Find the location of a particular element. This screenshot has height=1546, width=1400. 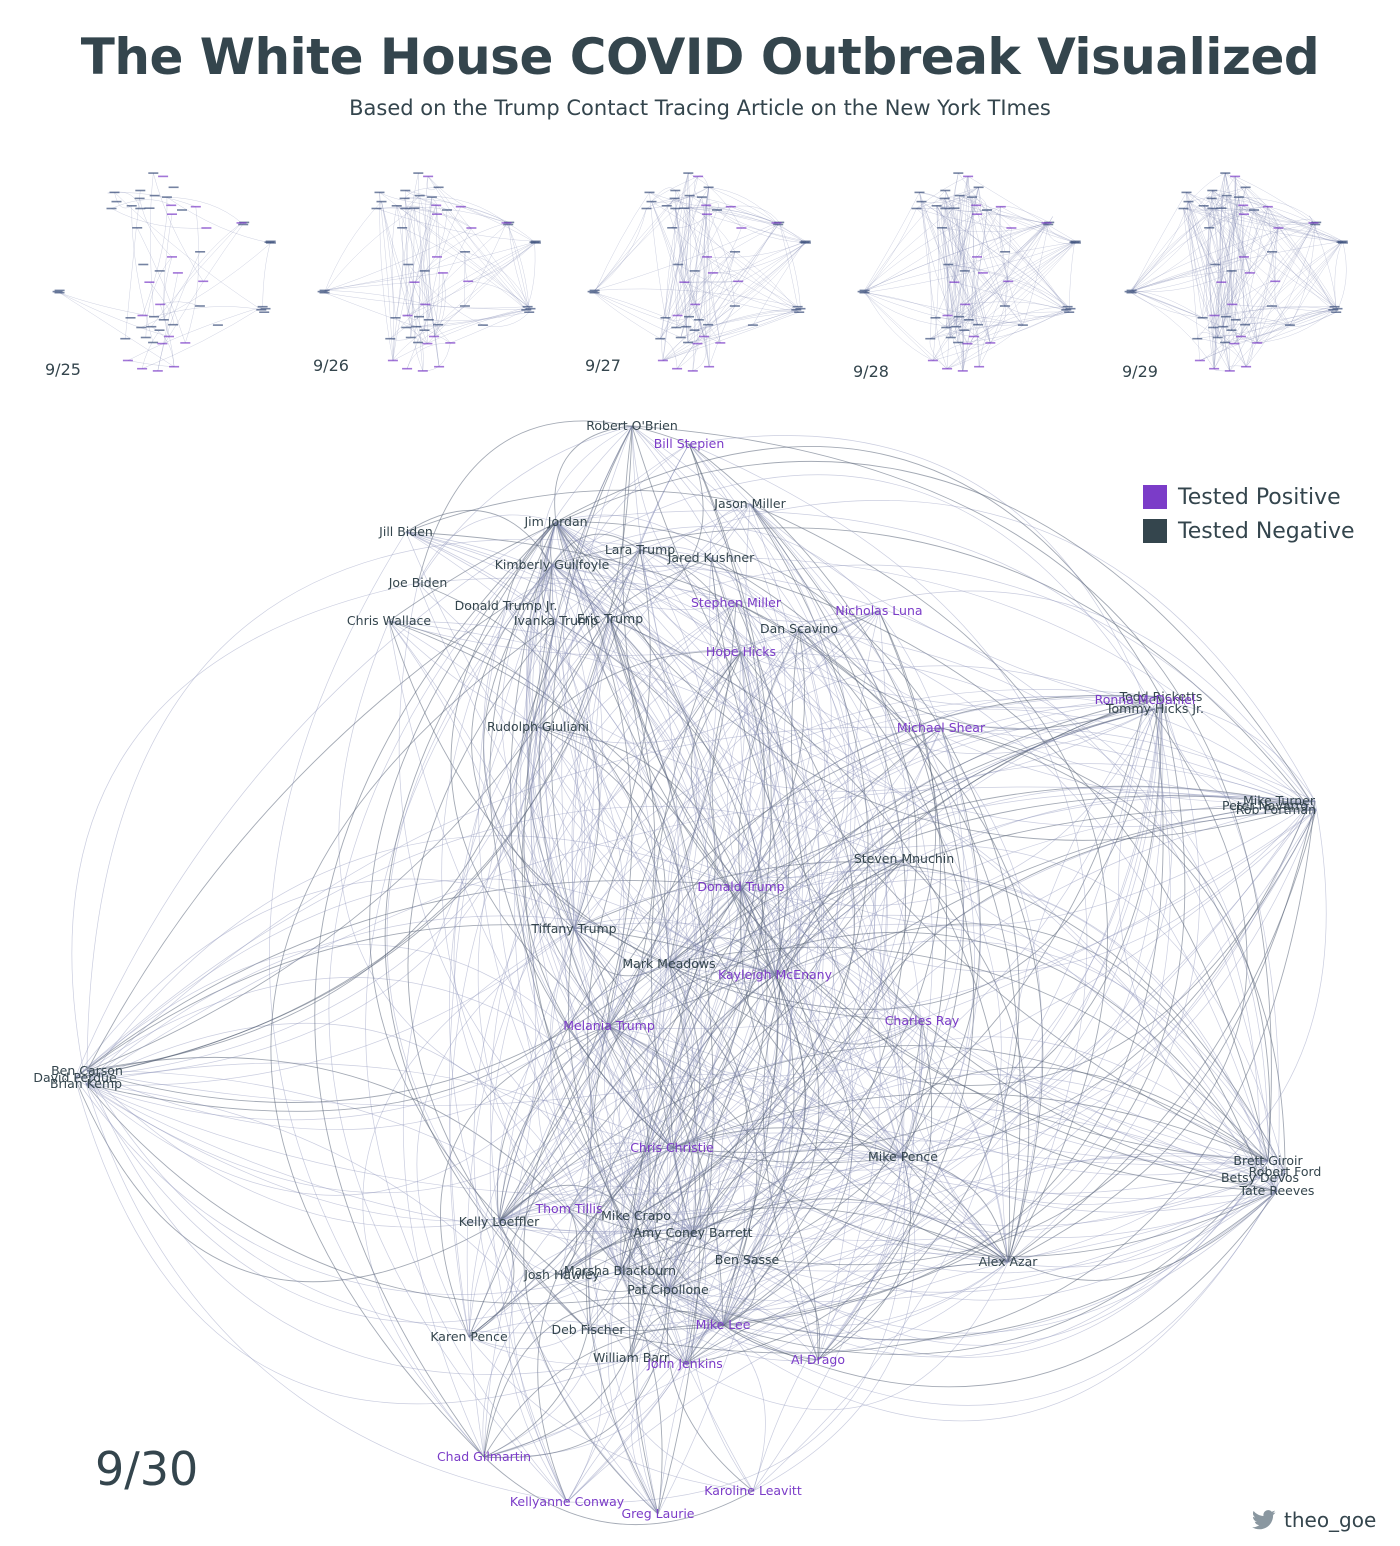

node-label: Tiffany Trump is located at coordinates (573, 928).